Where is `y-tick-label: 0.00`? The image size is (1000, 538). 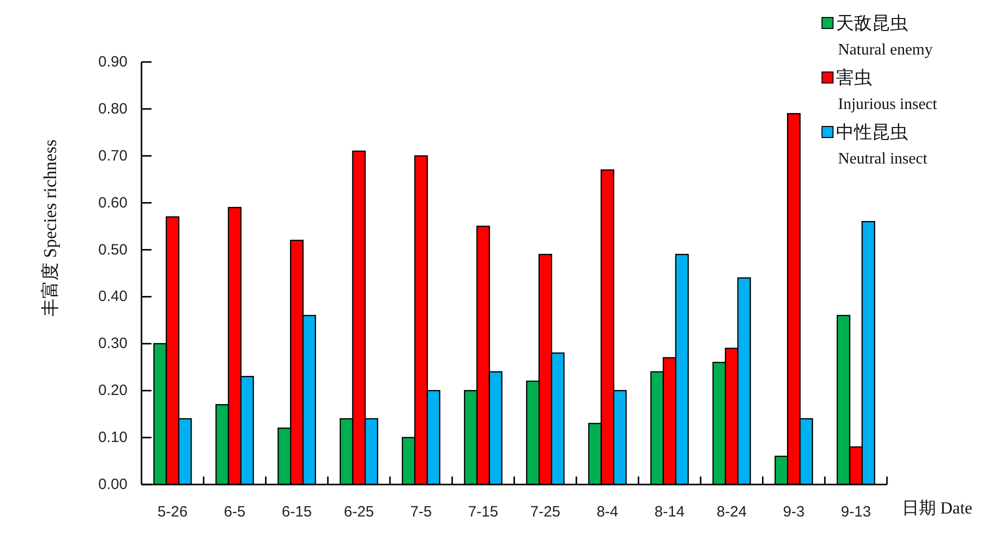
y-tick-label: 0.00 is located at coordinates (113, 484).